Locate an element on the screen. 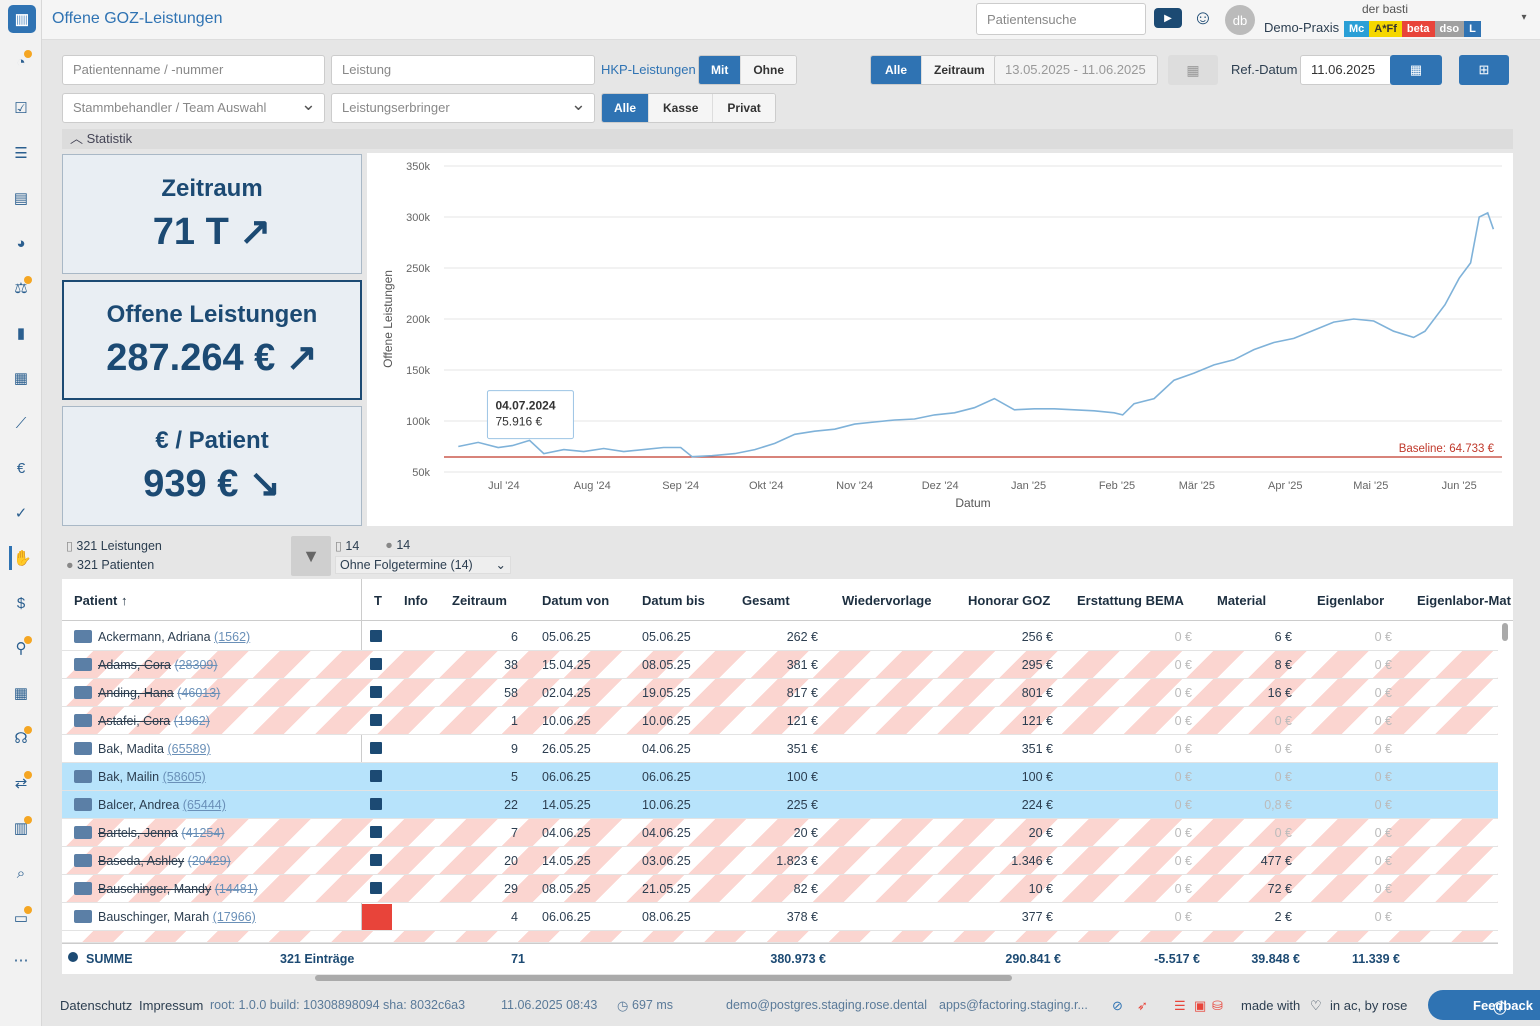  kpi-offene-leistungen: Offene Leistungen 287.264 € ↗ is located at coordinates (212, 340).